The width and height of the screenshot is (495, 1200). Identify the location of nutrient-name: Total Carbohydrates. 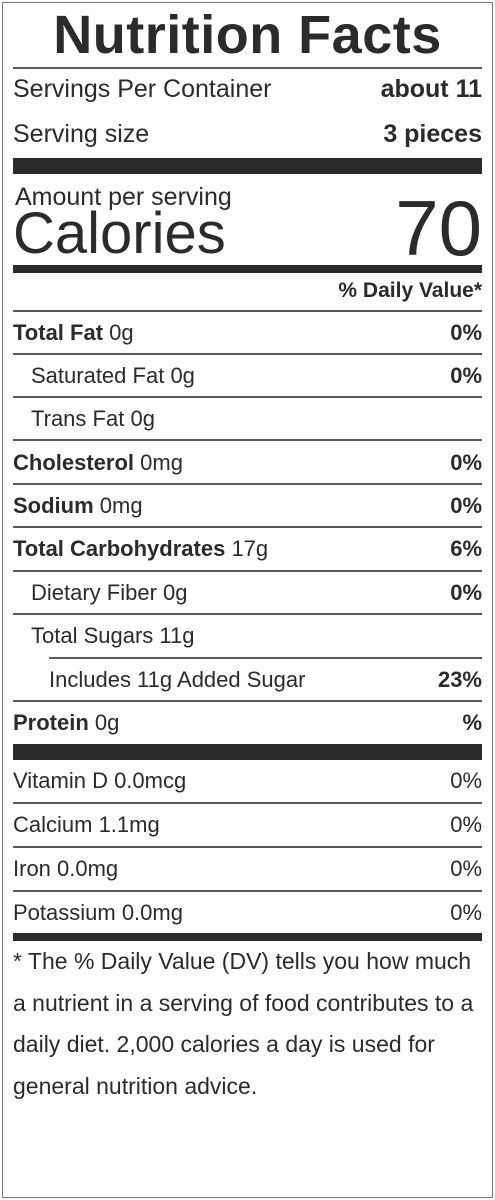
(119, 548).